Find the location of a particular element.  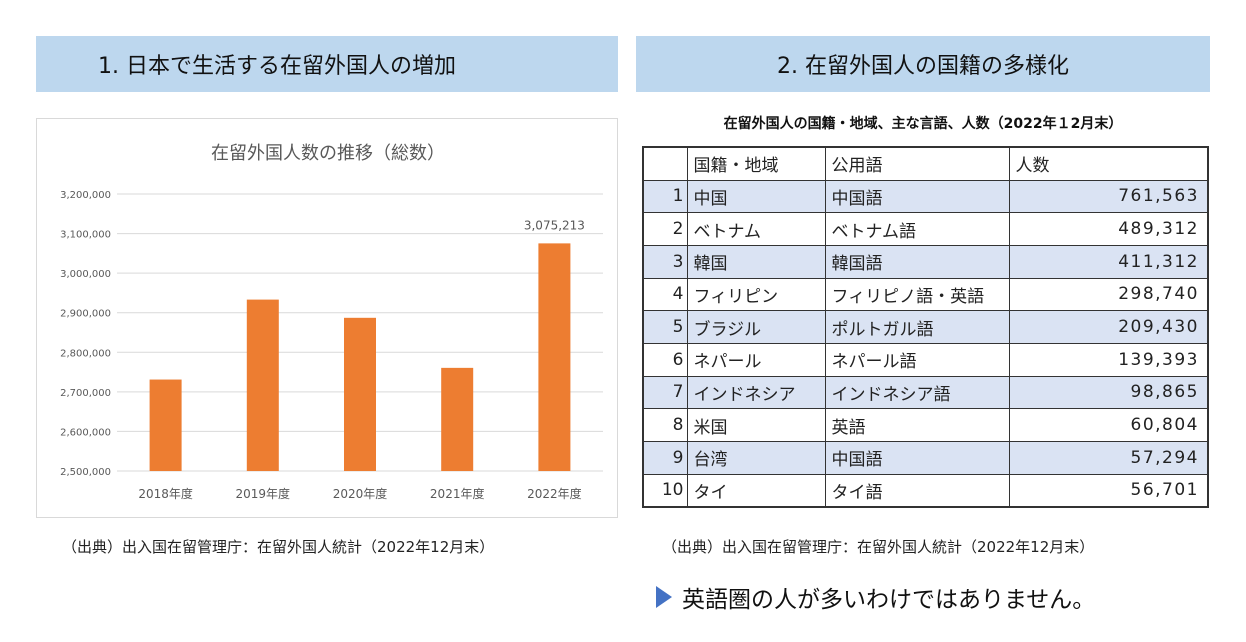

chart-title: 在留外国人数の推移（総数） is located at coordinates (328, 153).